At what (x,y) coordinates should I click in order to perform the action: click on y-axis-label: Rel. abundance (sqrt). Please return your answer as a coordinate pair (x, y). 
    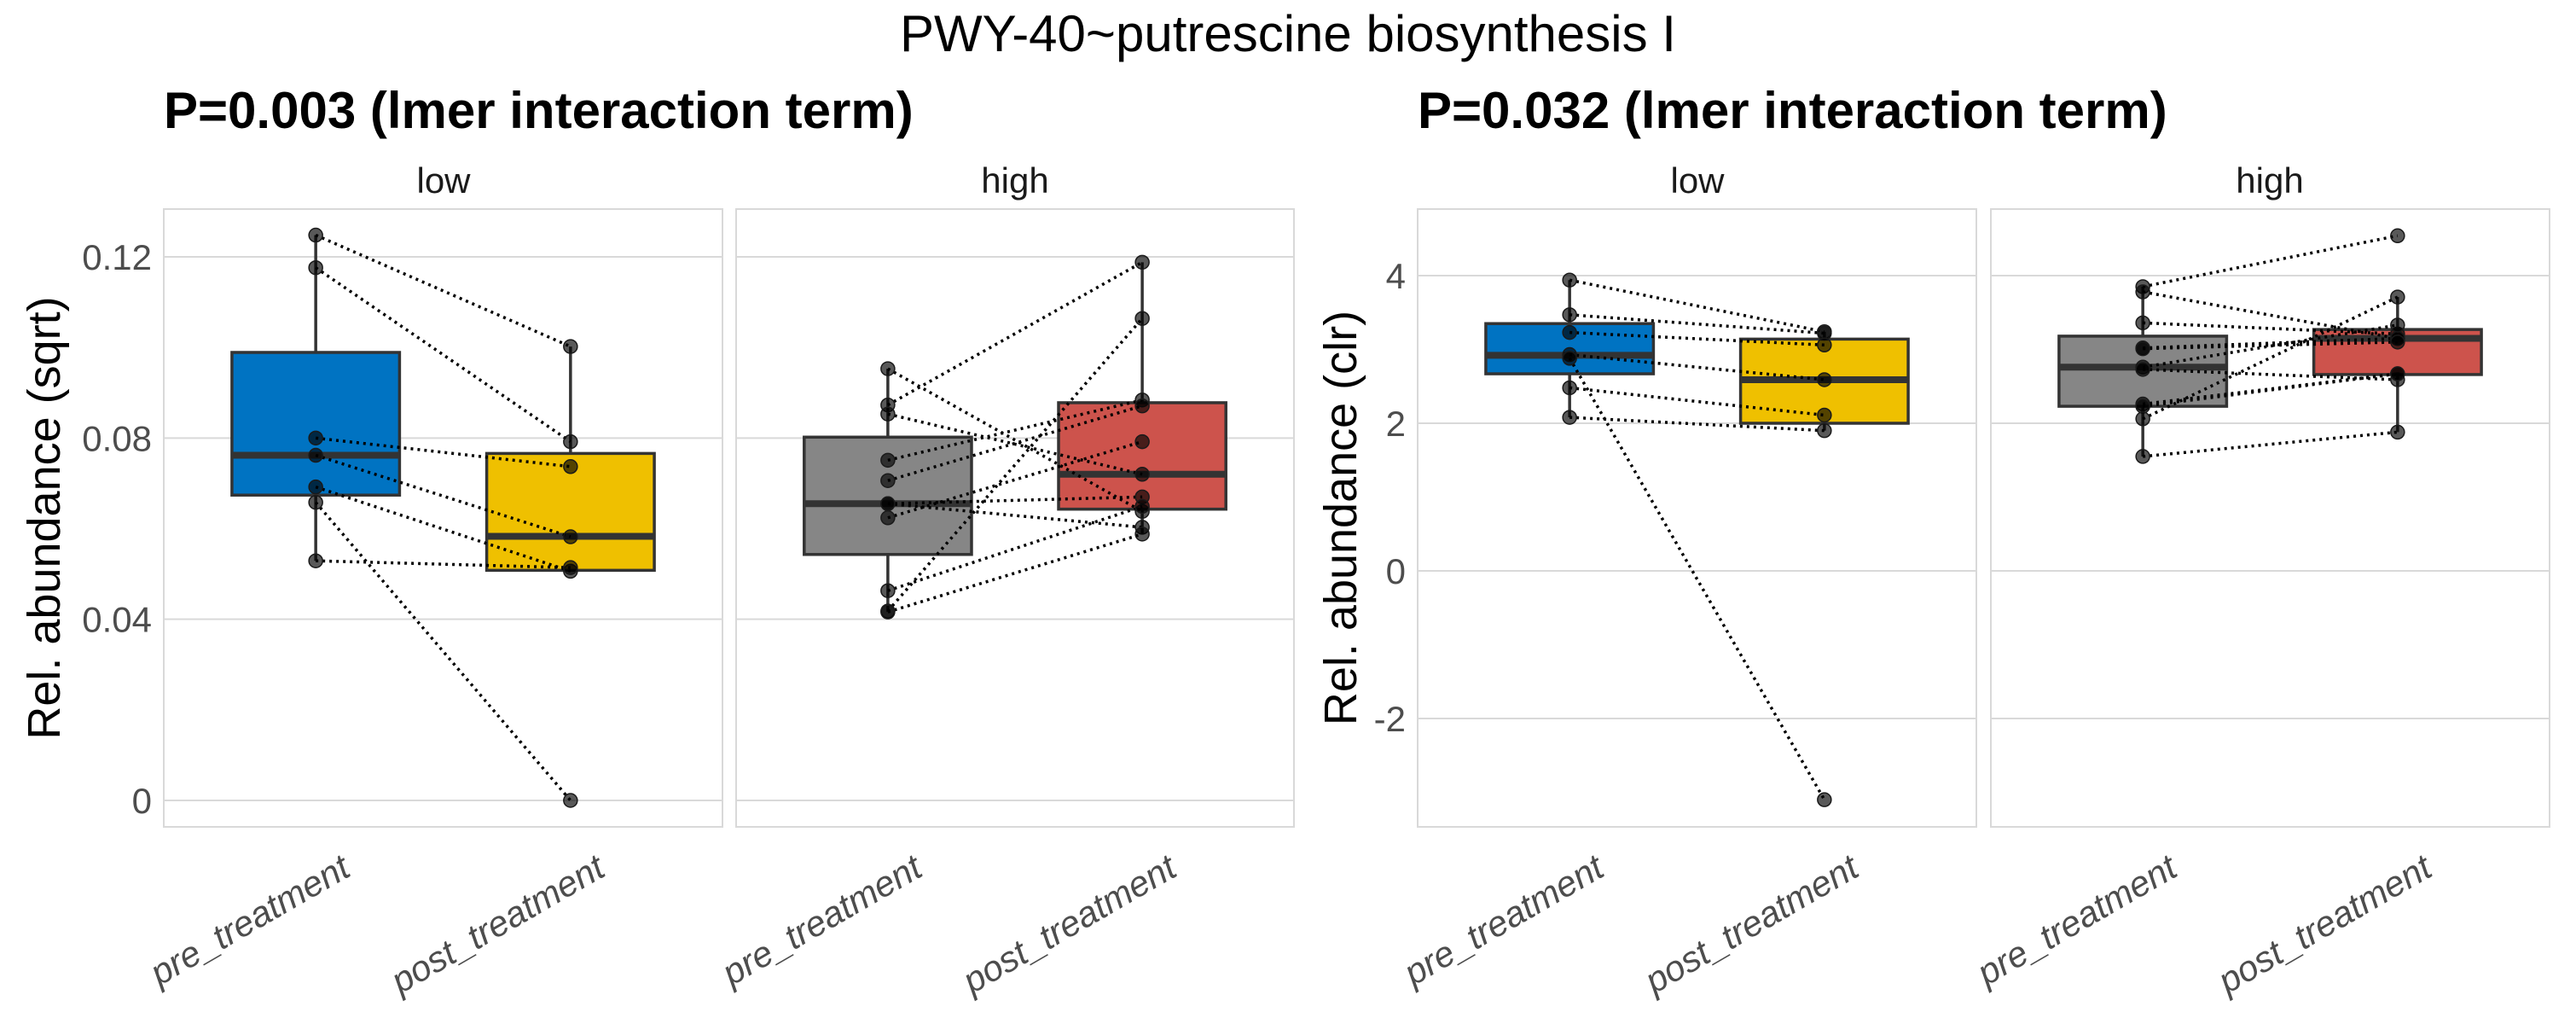
    Looking at the image, I should click on (44, 517).